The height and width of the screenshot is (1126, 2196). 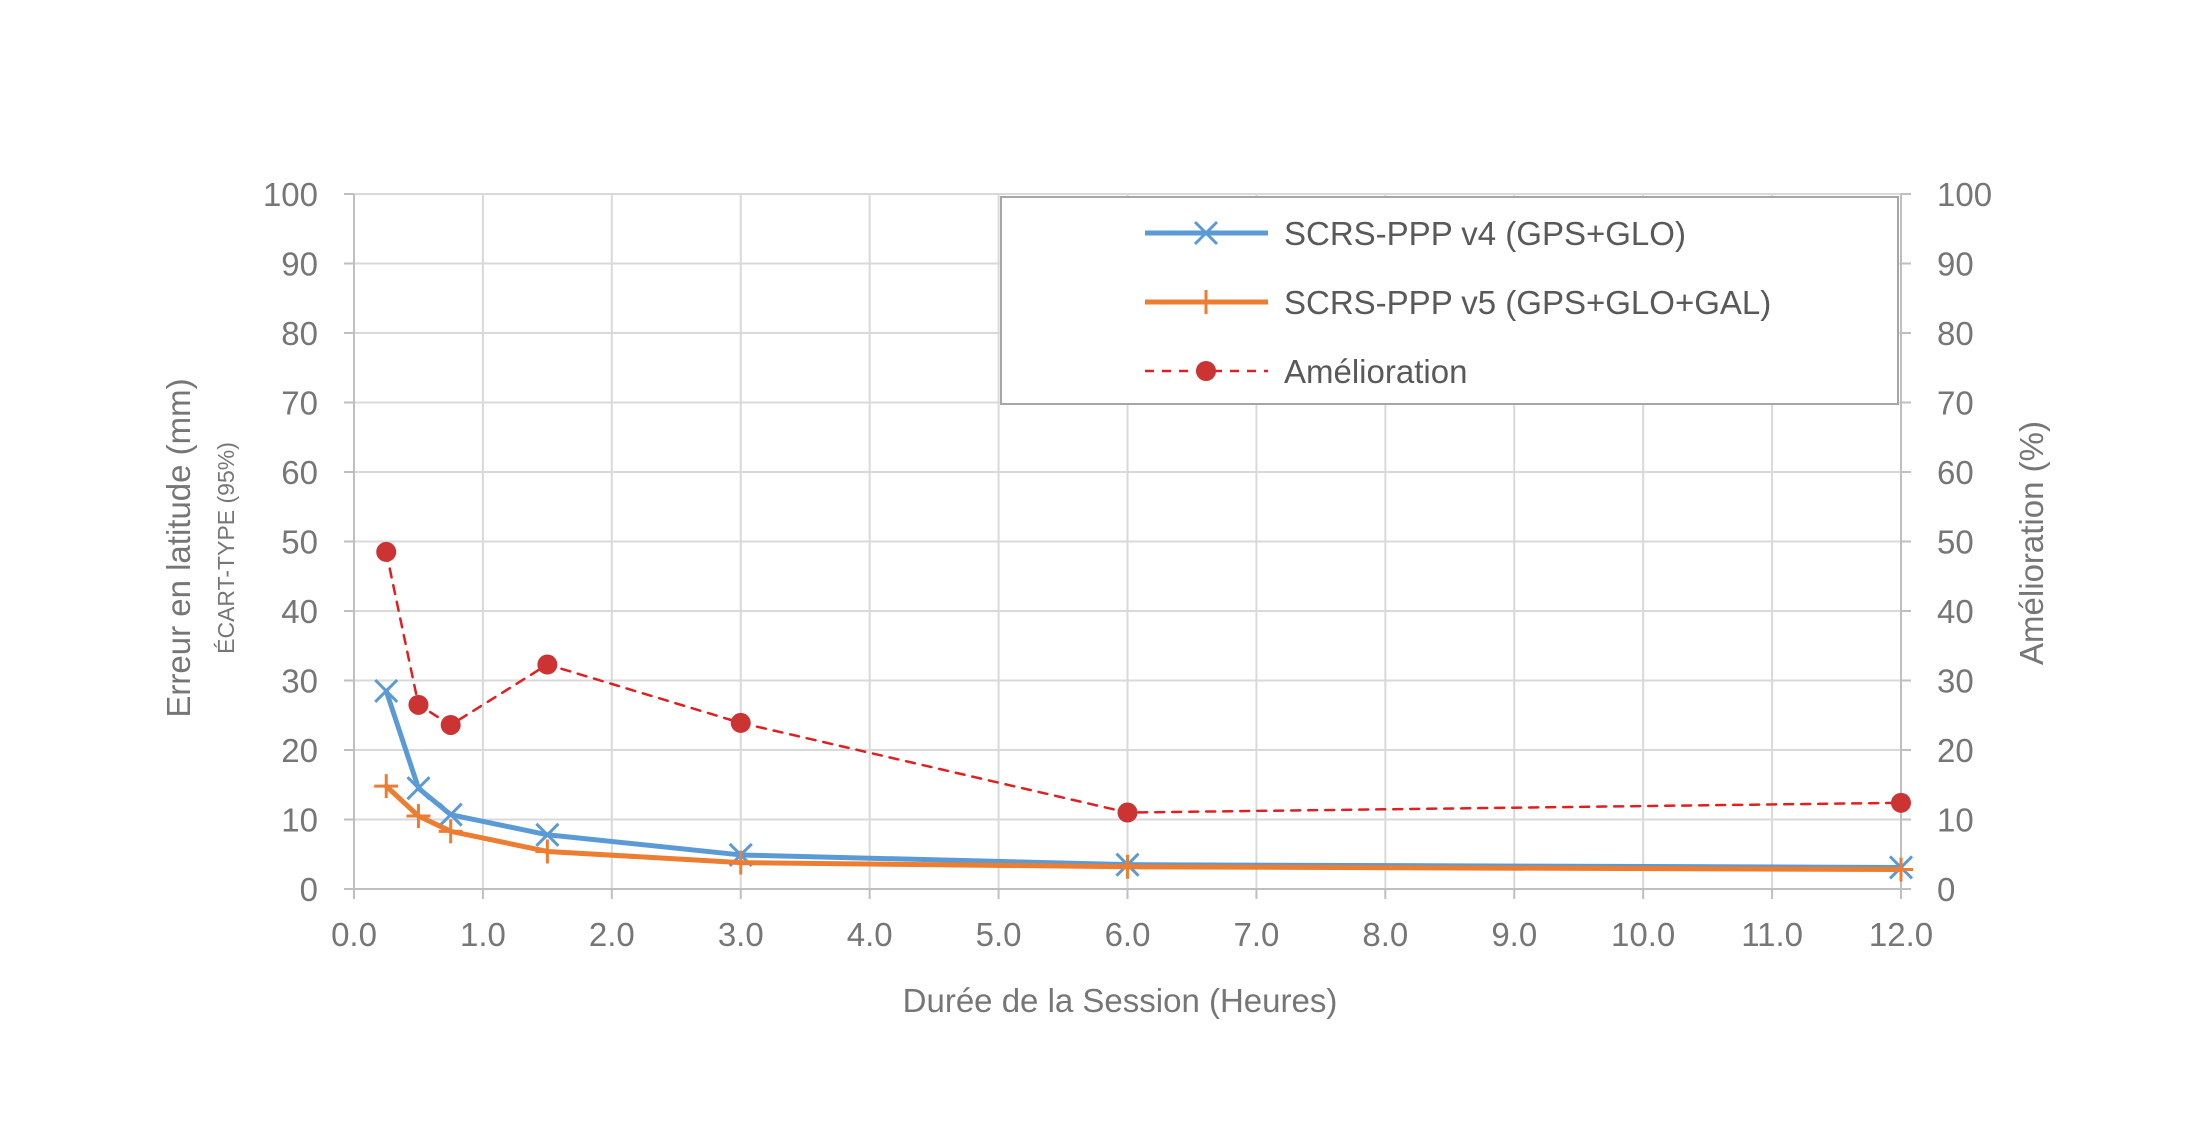 What do you see at coordinates (1955, 542) in the screenshot?
I see `y2-tick-label: 50` at bounding box center [1955, 542].